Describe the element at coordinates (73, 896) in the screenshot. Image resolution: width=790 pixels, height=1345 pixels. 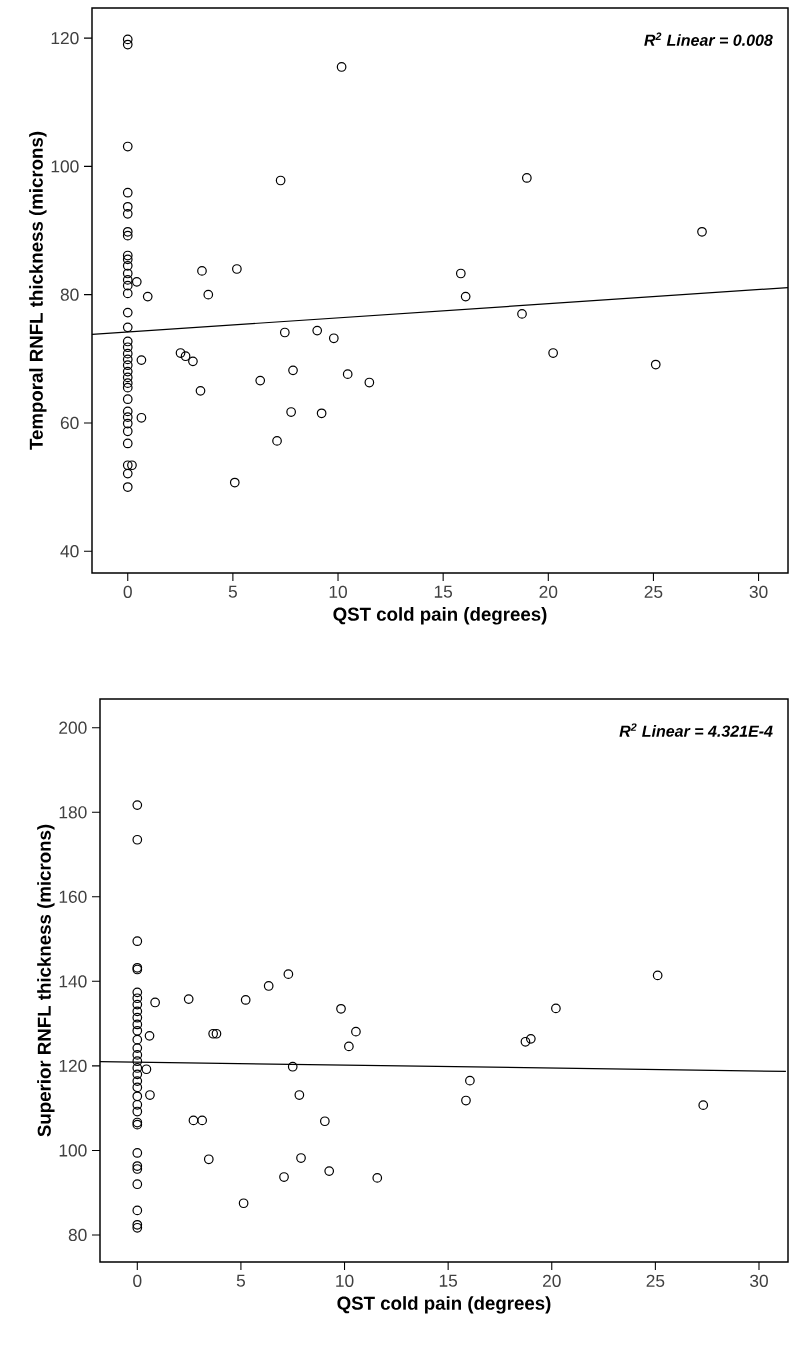
I see `y-tick-label: 160` at that location.